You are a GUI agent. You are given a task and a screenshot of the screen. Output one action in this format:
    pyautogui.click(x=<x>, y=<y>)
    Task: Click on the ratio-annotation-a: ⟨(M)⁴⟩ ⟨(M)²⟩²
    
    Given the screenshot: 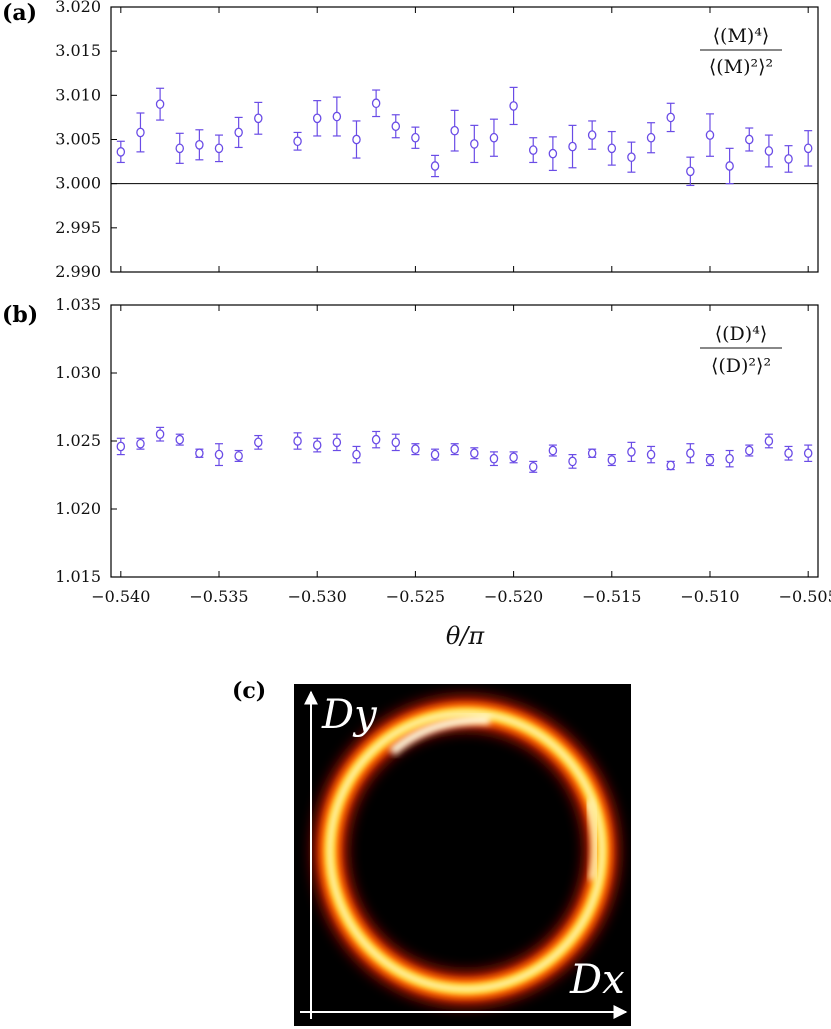 What is the action you would take?
    pyautogui.click(x=741, y=51)
    